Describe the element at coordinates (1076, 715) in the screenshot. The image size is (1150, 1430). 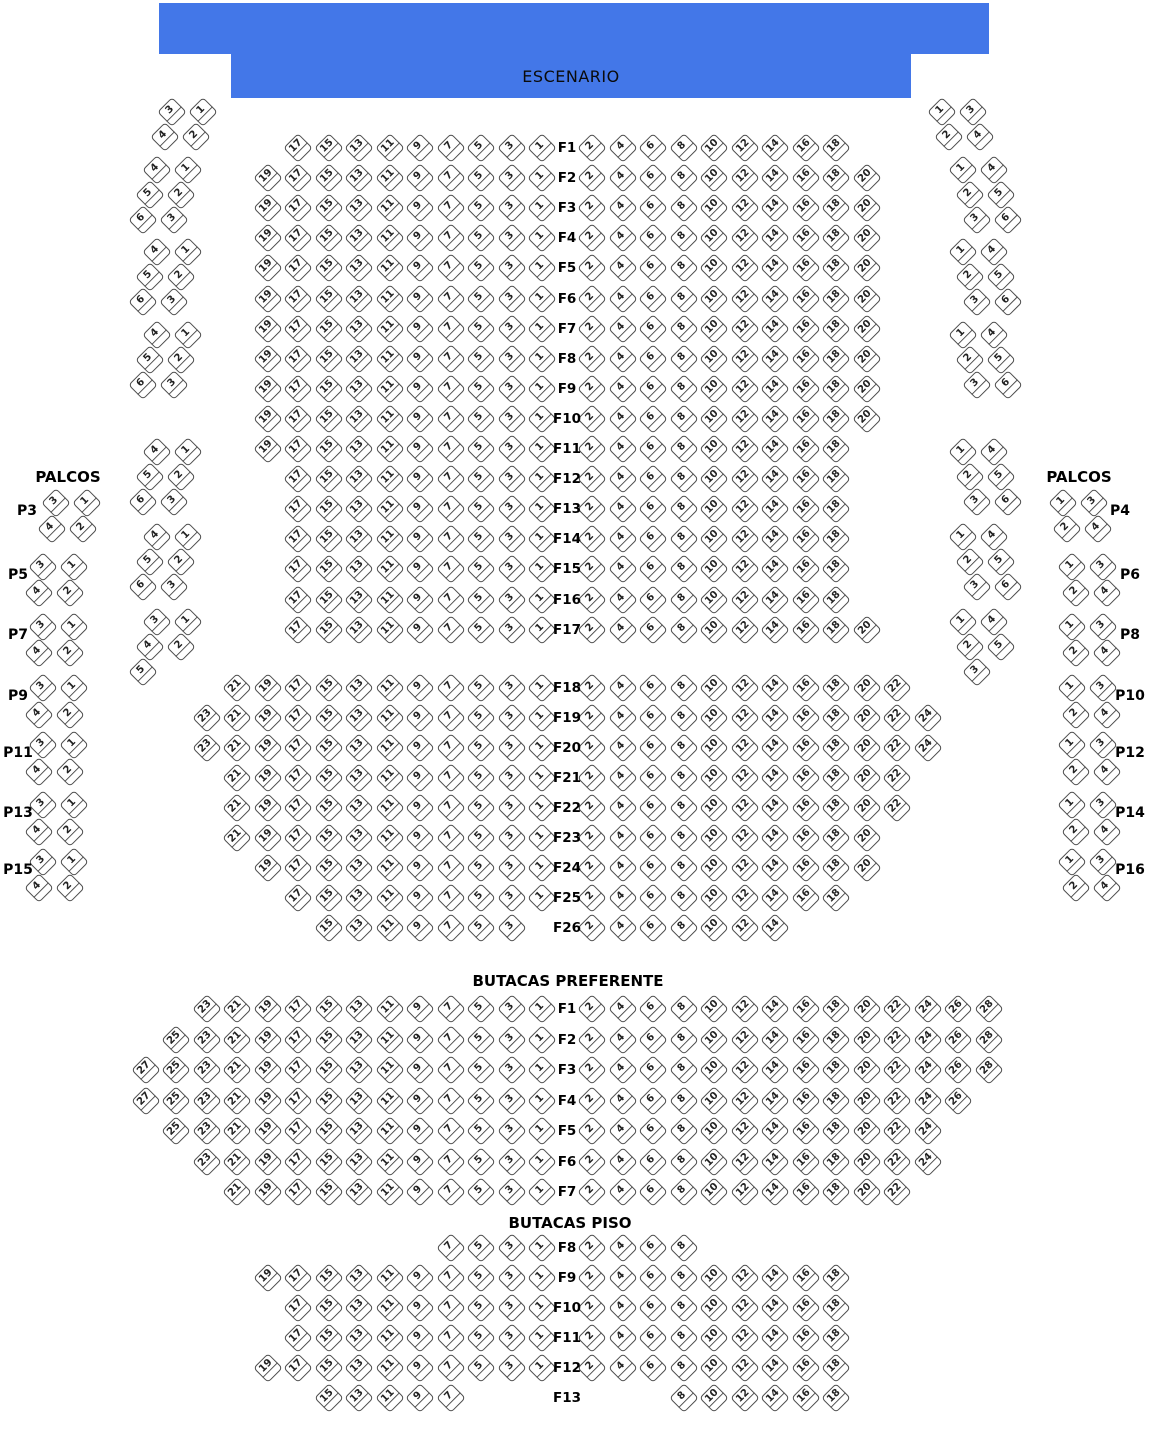
I see `seat-P10-2: 2` at that location.